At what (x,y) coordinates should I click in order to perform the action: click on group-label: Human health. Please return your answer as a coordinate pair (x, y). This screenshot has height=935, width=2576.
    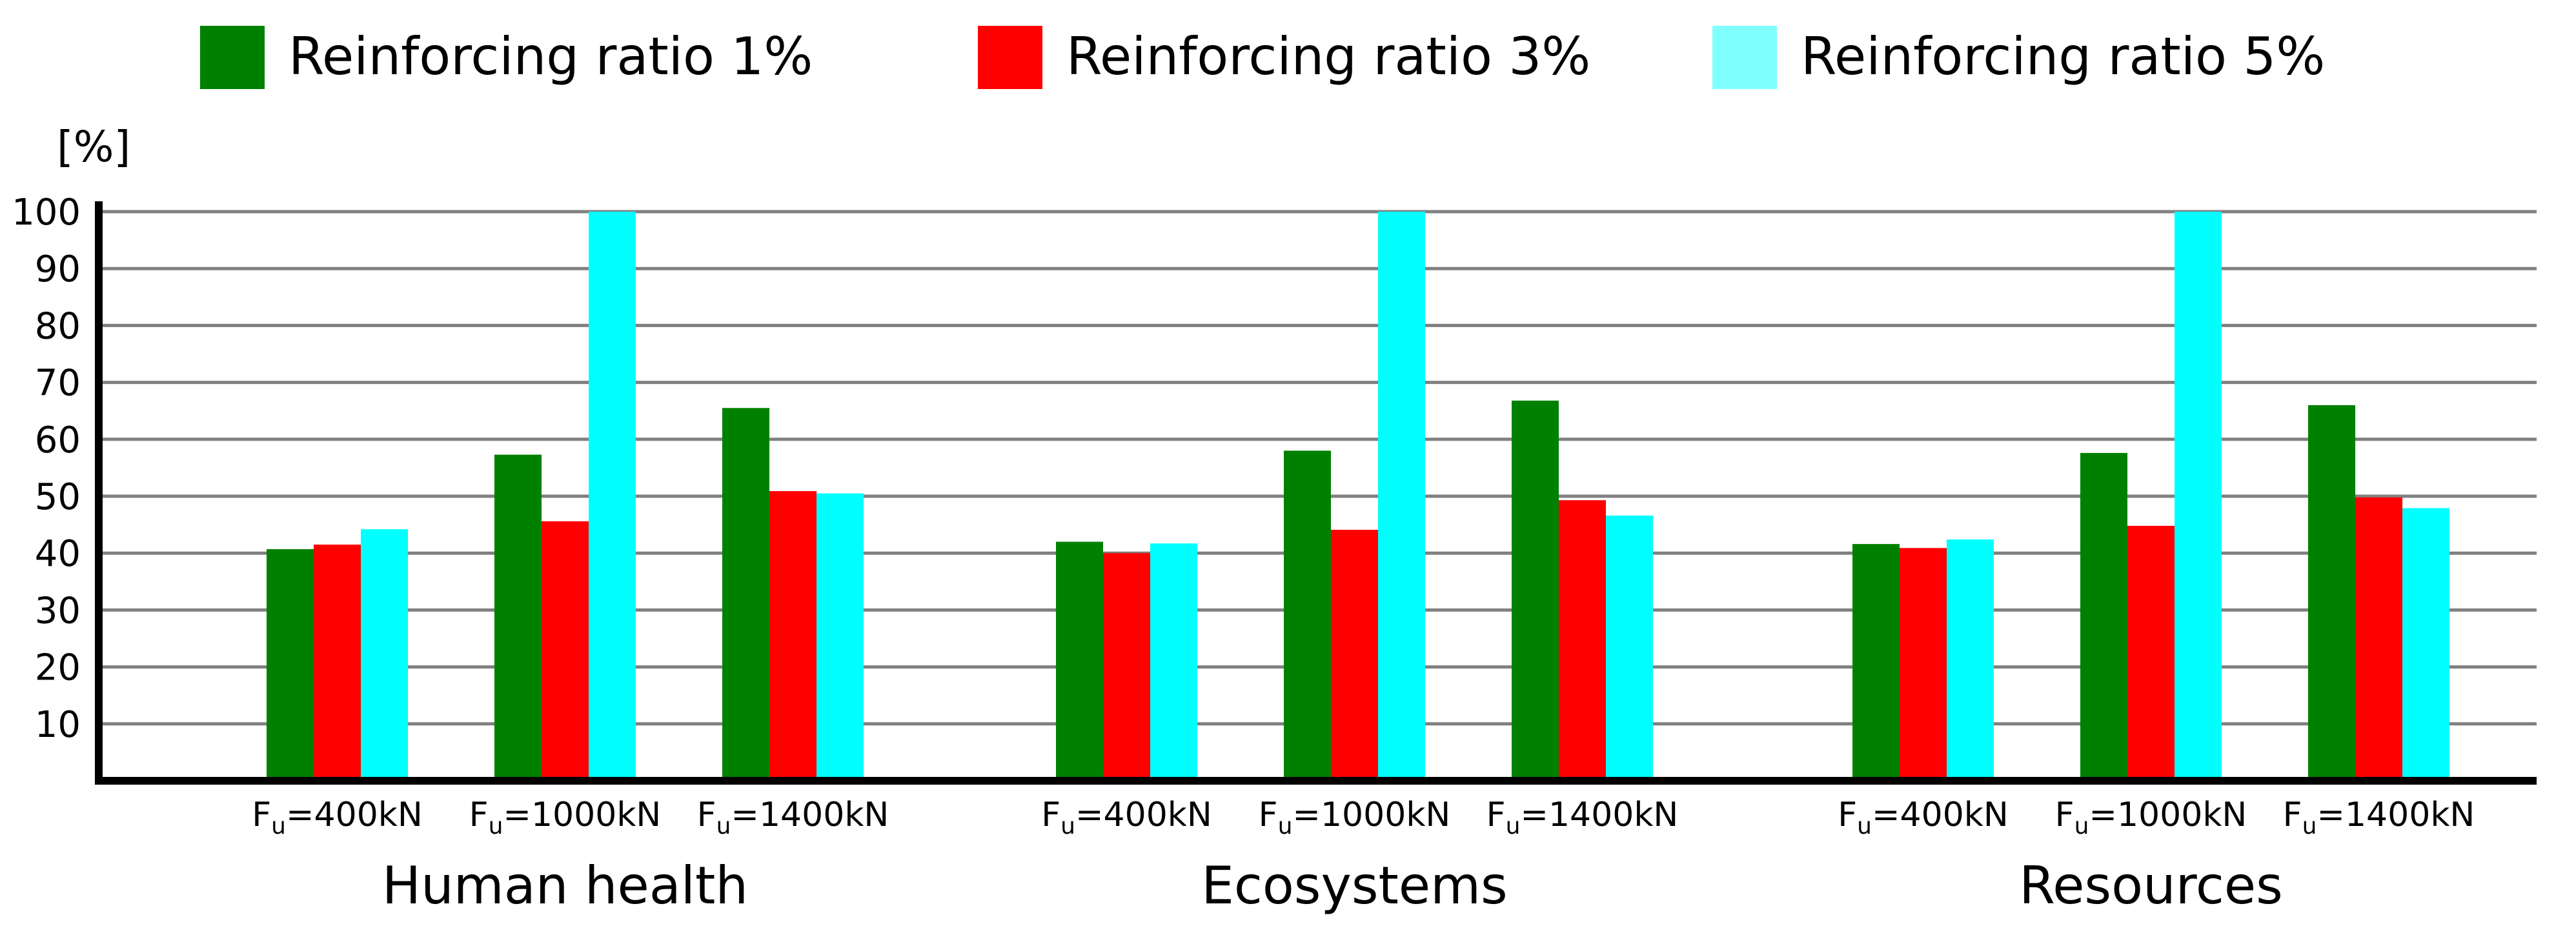
    Looking at the image, I should click on (565, 886).